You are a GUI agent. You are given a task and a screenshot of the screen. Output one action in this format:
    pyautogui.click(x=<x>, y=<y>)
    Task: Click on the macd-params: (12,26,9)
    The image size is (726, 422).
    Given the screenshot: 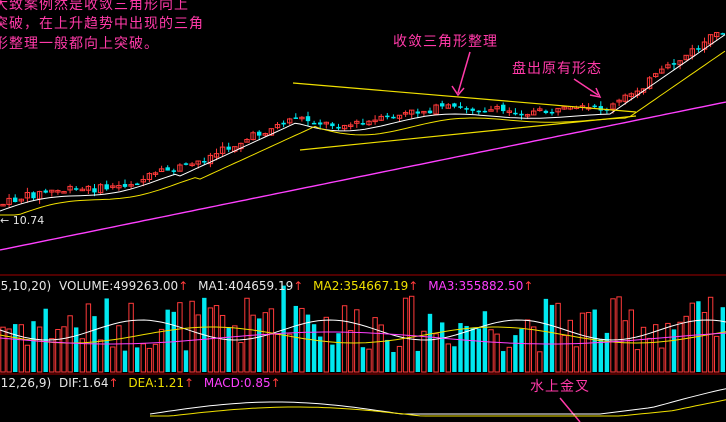 What is the action you would take?
    pyautogui.click(x=26, y=383)
    